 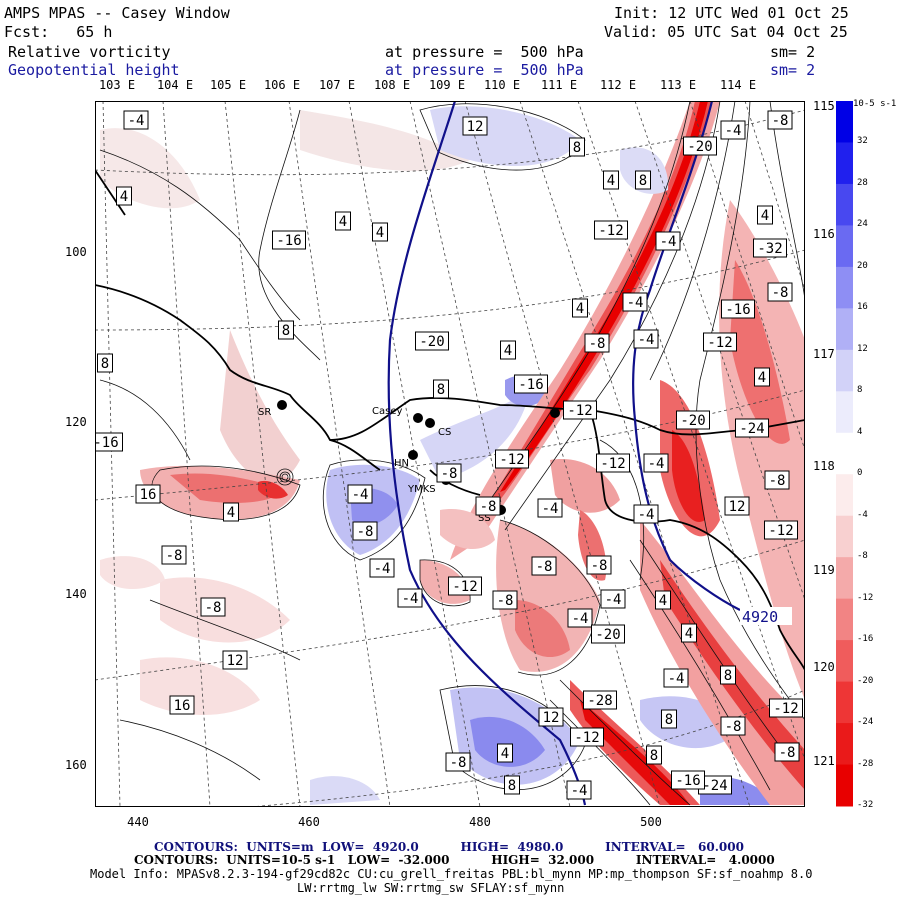 I want to click on colorbar-tick-label: -20, so click(x=865, y=680).